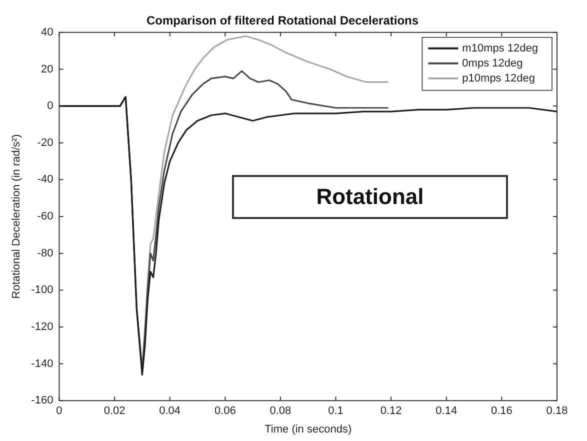  I want to click on y-tick-label: 40, so click(47, 32).